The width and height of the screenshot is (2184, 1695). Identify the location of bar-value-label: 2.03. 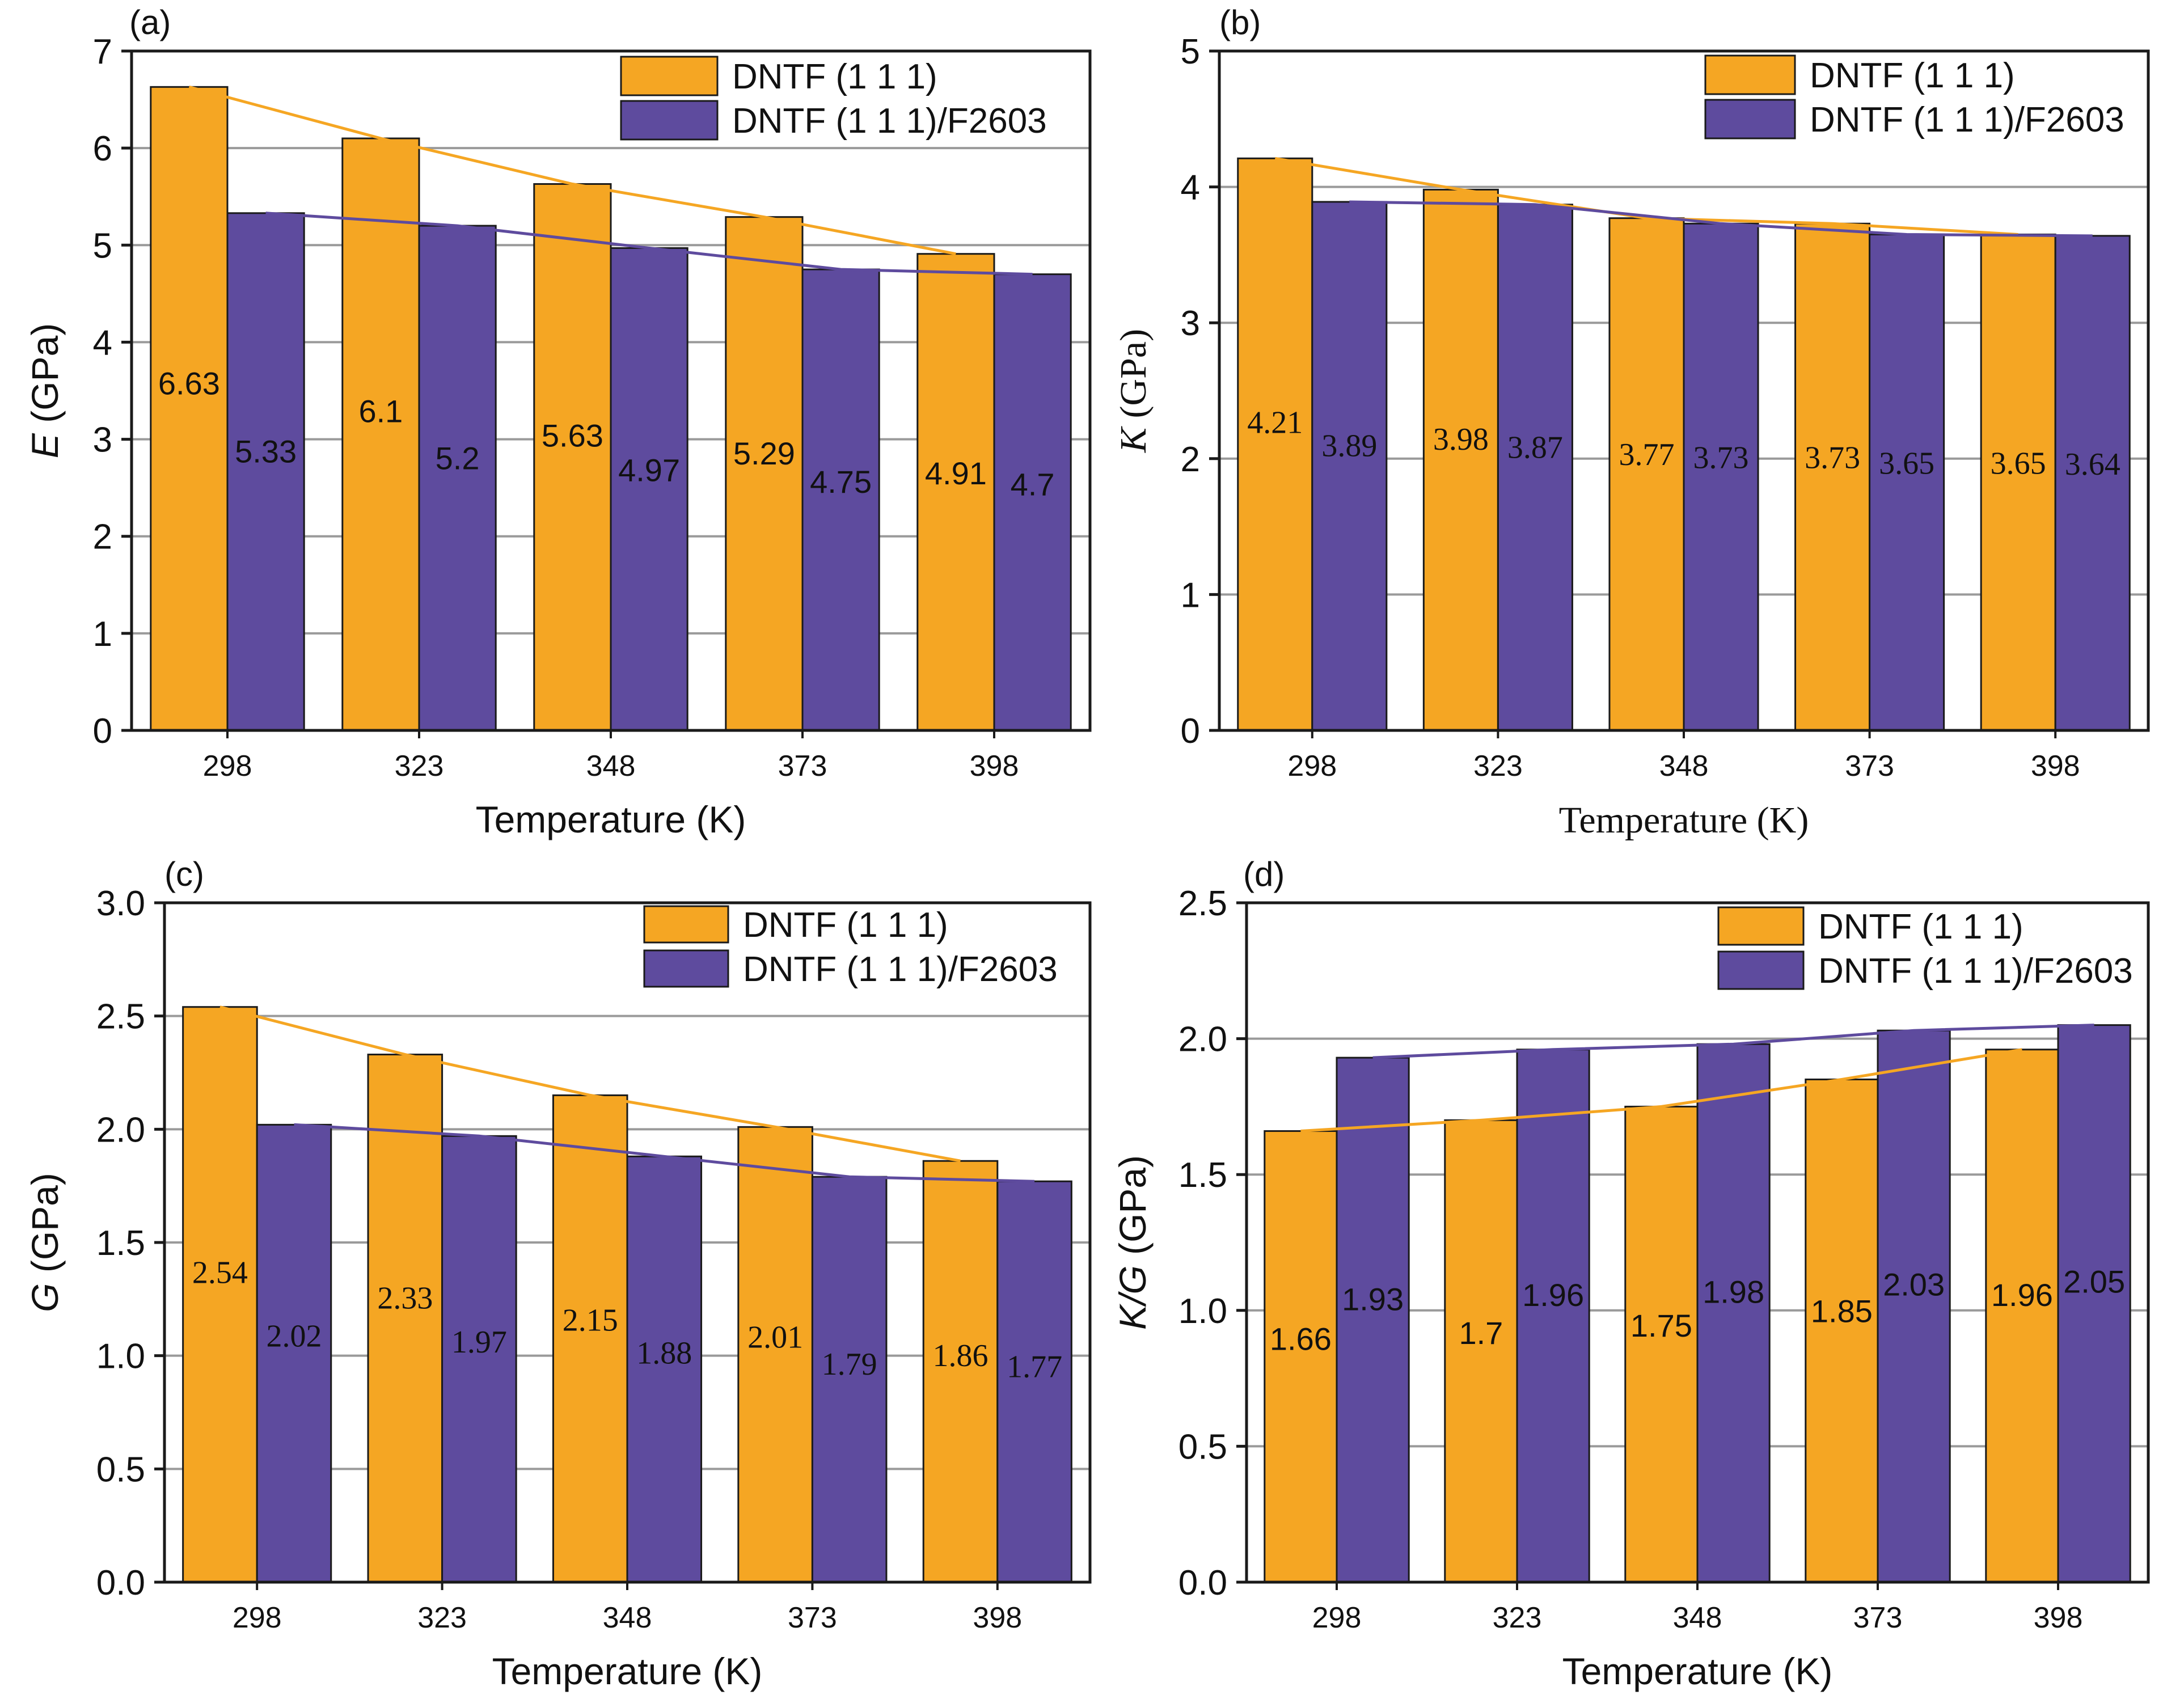
(1914, 1285).